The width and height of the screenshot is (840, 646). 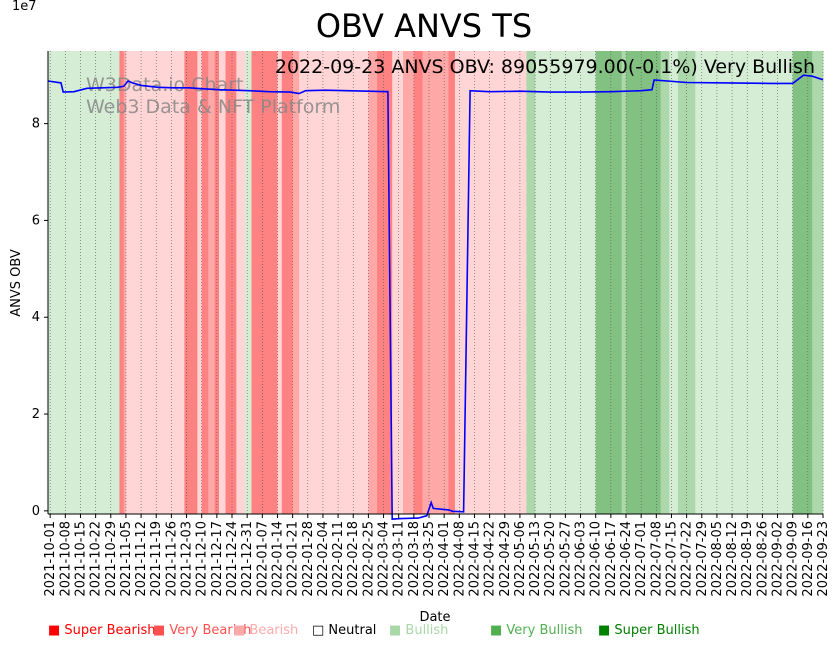 What do you see at coordinates (687, 559) in the screenshot?
I see `x-tick-label: 2022-07-22` at bounding box center [687, 559].